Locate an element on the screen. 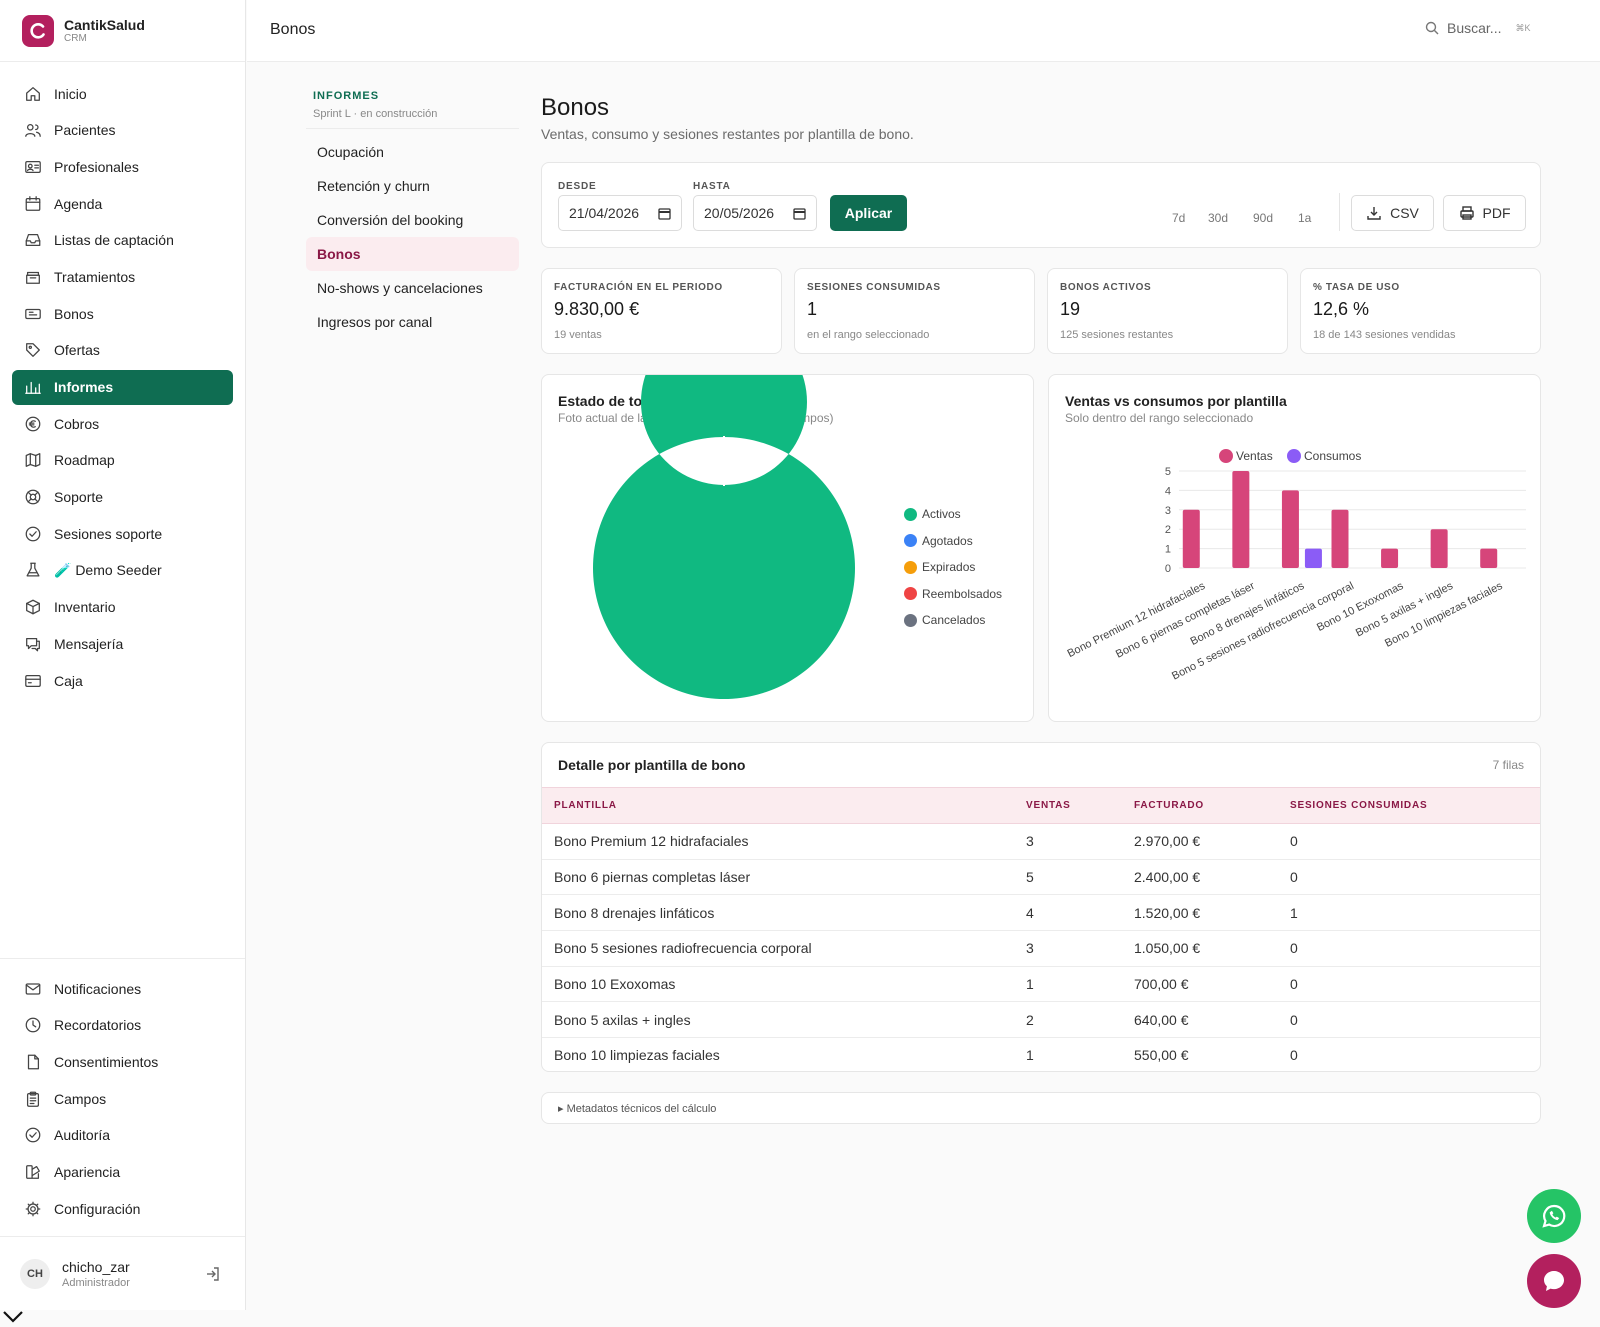  gear-icon is located at coordinates (33, 1209).